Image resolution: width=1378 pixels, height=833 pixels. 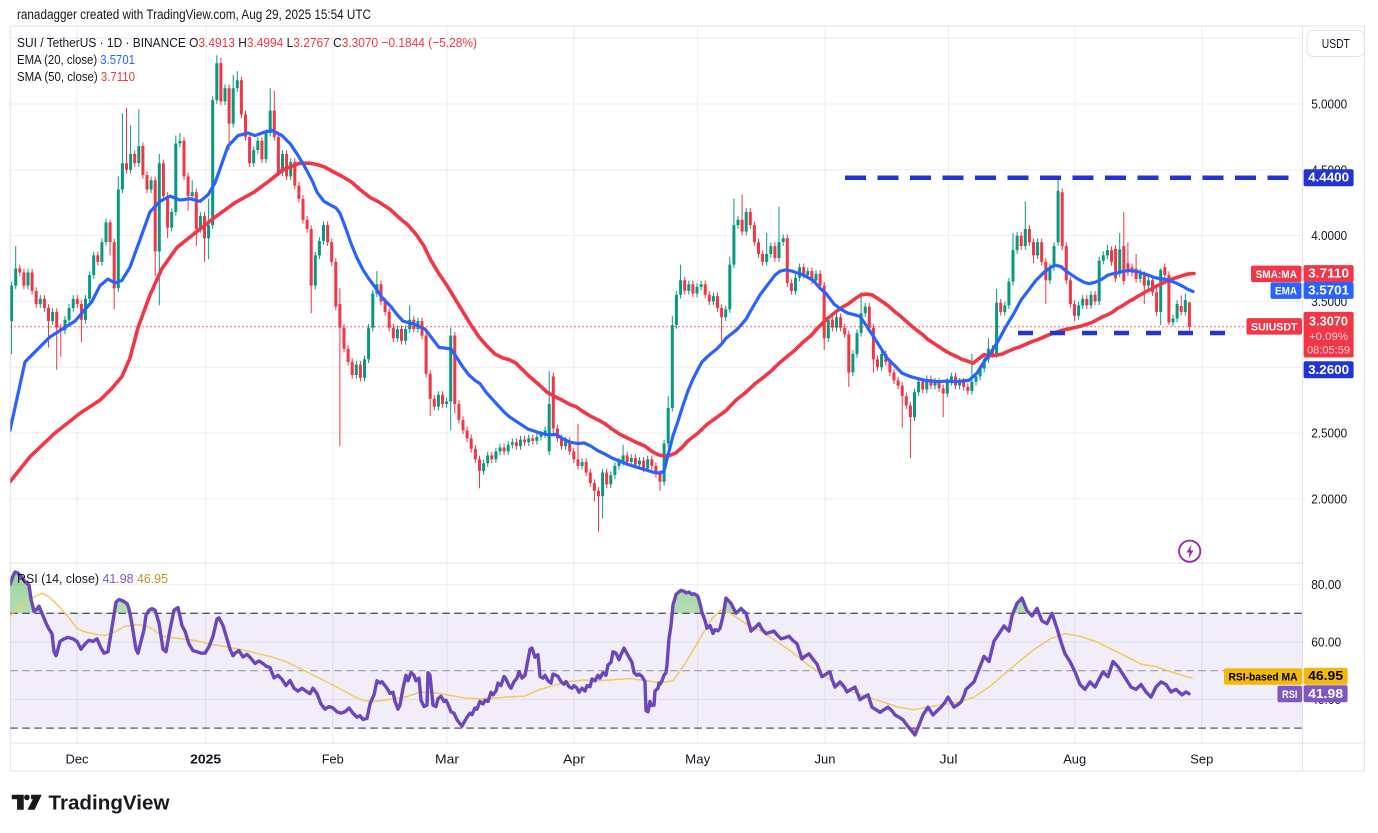 What do you see at coordinates (1326, 643) in the screenshot?
I see `svg-text: 60.00` at bounding box center [1326, 643].